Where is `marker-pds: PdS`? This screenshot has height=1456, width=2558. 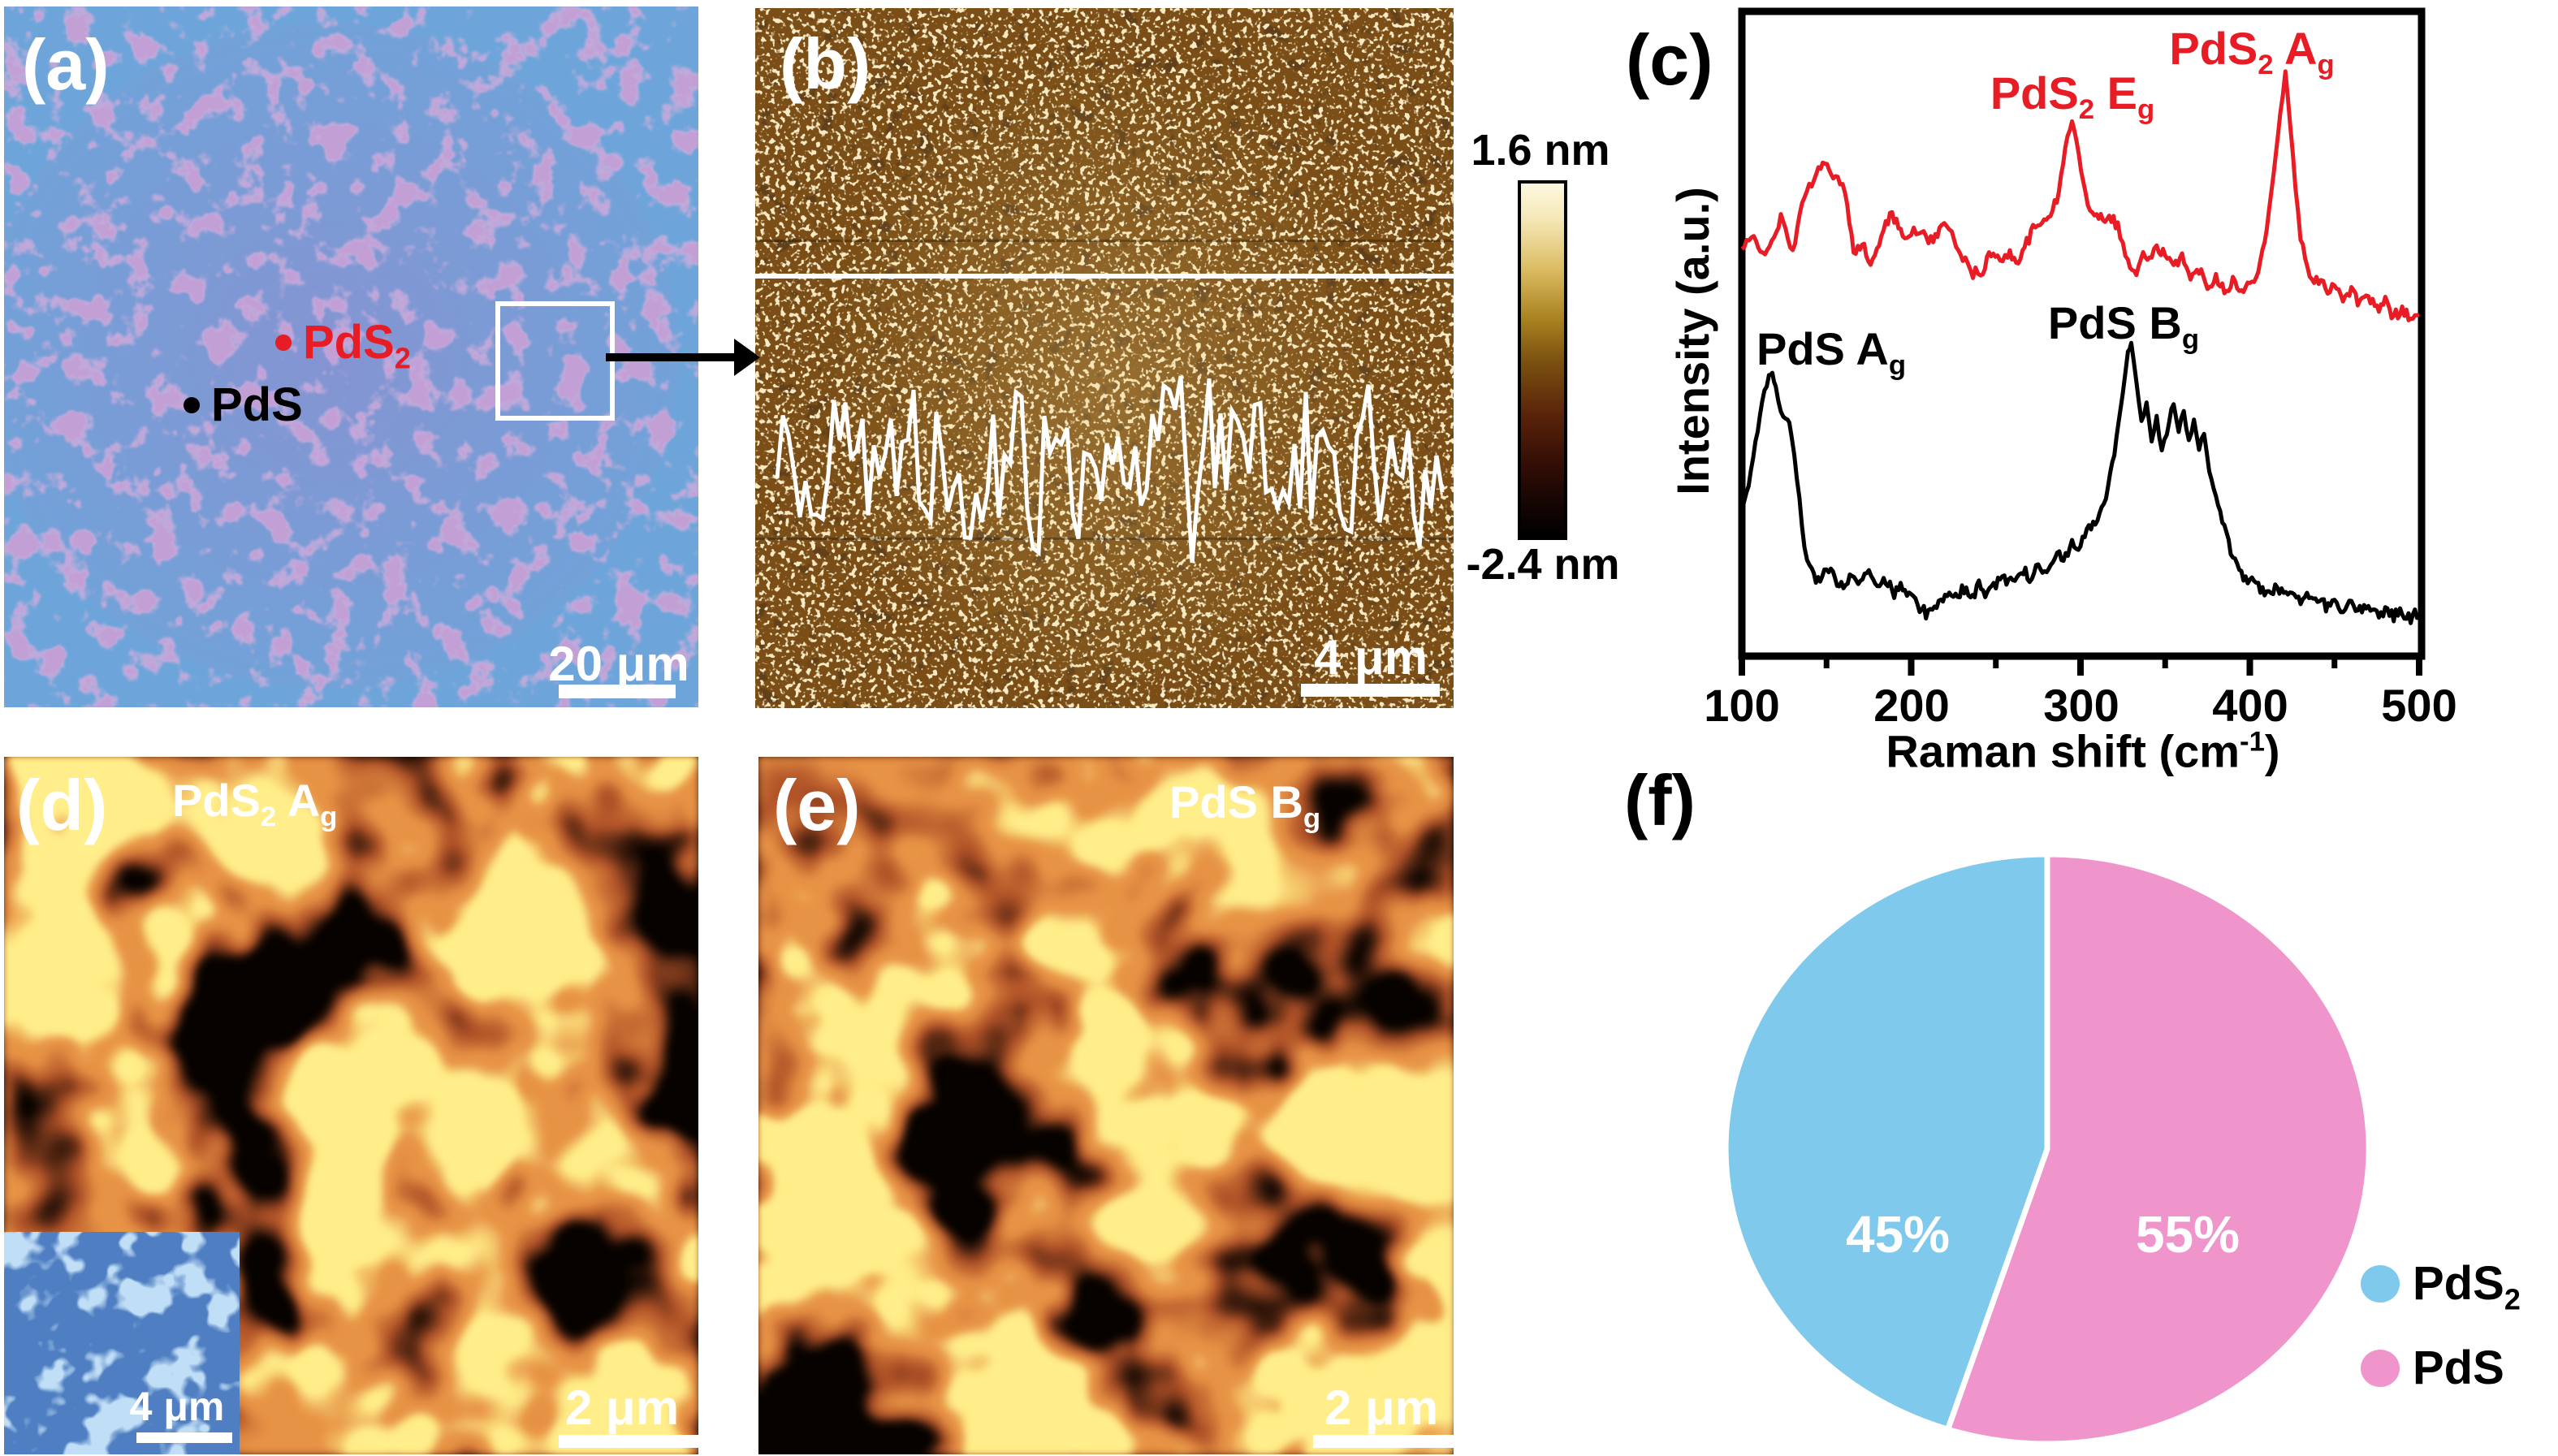 marker-pds: PdS is located at coordinates (243, 405).